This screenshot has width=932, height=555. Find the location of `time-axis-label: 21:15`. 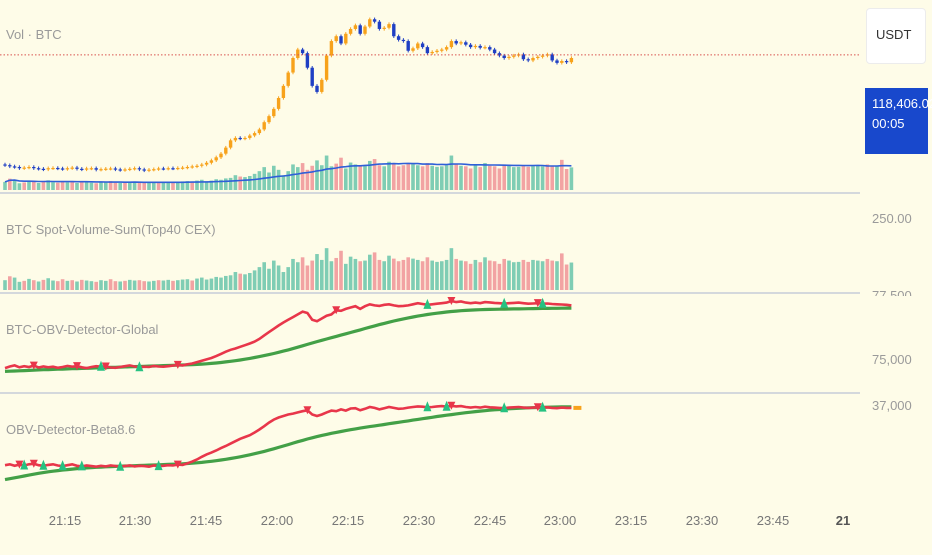

time-axis-label: 21:15 is located at coordinates (65, 520).